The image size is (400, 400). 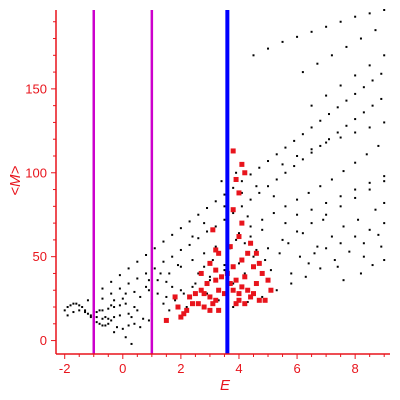 What do you see at coordinates (225, 385) in the screenshot?
I see `x-axis-label: E` at bounding box center [225, 385].